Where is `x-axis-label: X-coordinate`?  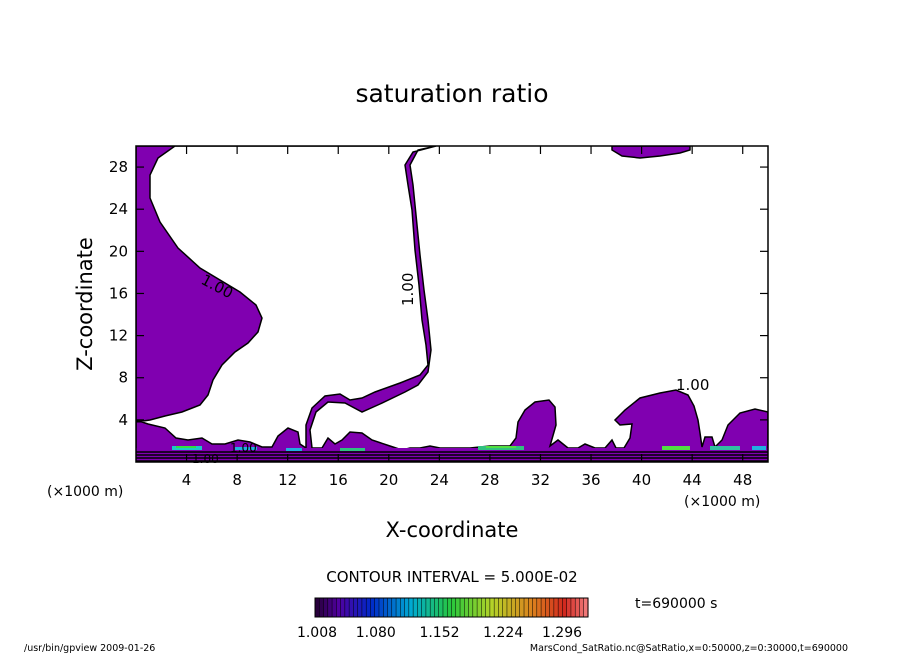 x-axis-label: X-coordinate is located at coordinates (452, 530).